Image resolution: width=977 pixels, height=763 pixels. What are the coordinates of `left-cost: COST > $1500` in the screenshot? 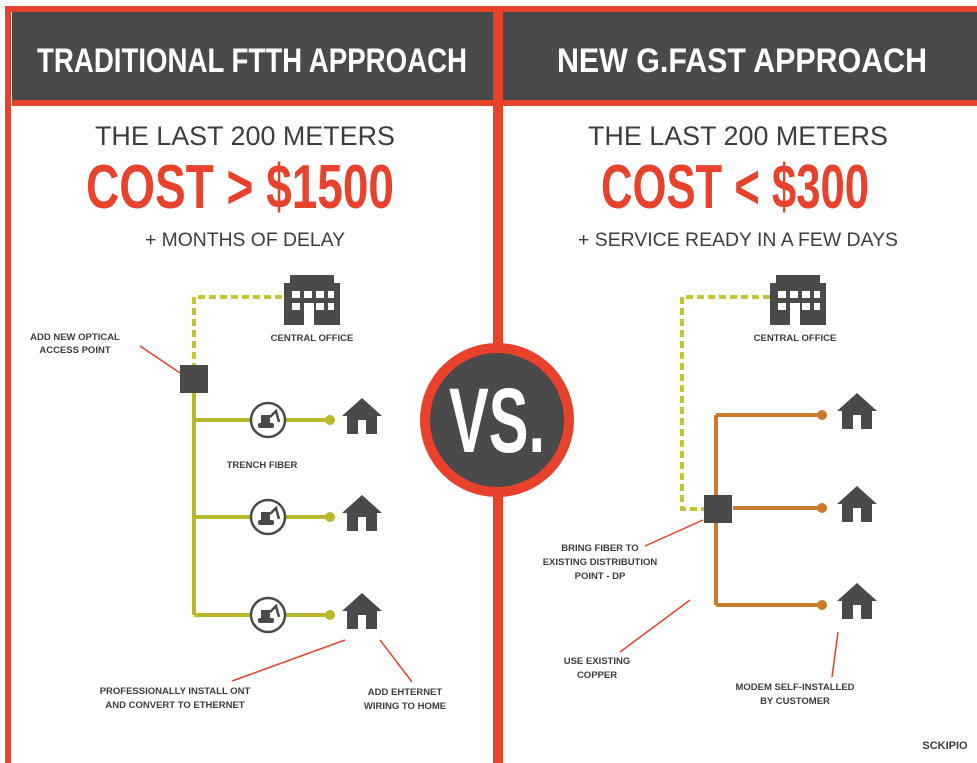 It's located at (240, 187).